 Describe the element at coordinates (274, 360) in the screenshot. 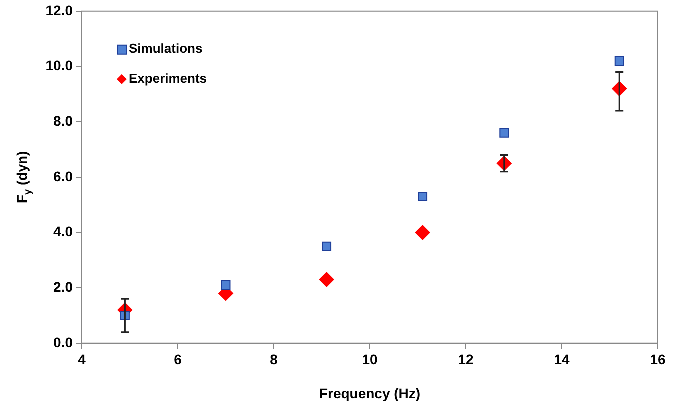

I see `x-tick-label: 8` at that location.